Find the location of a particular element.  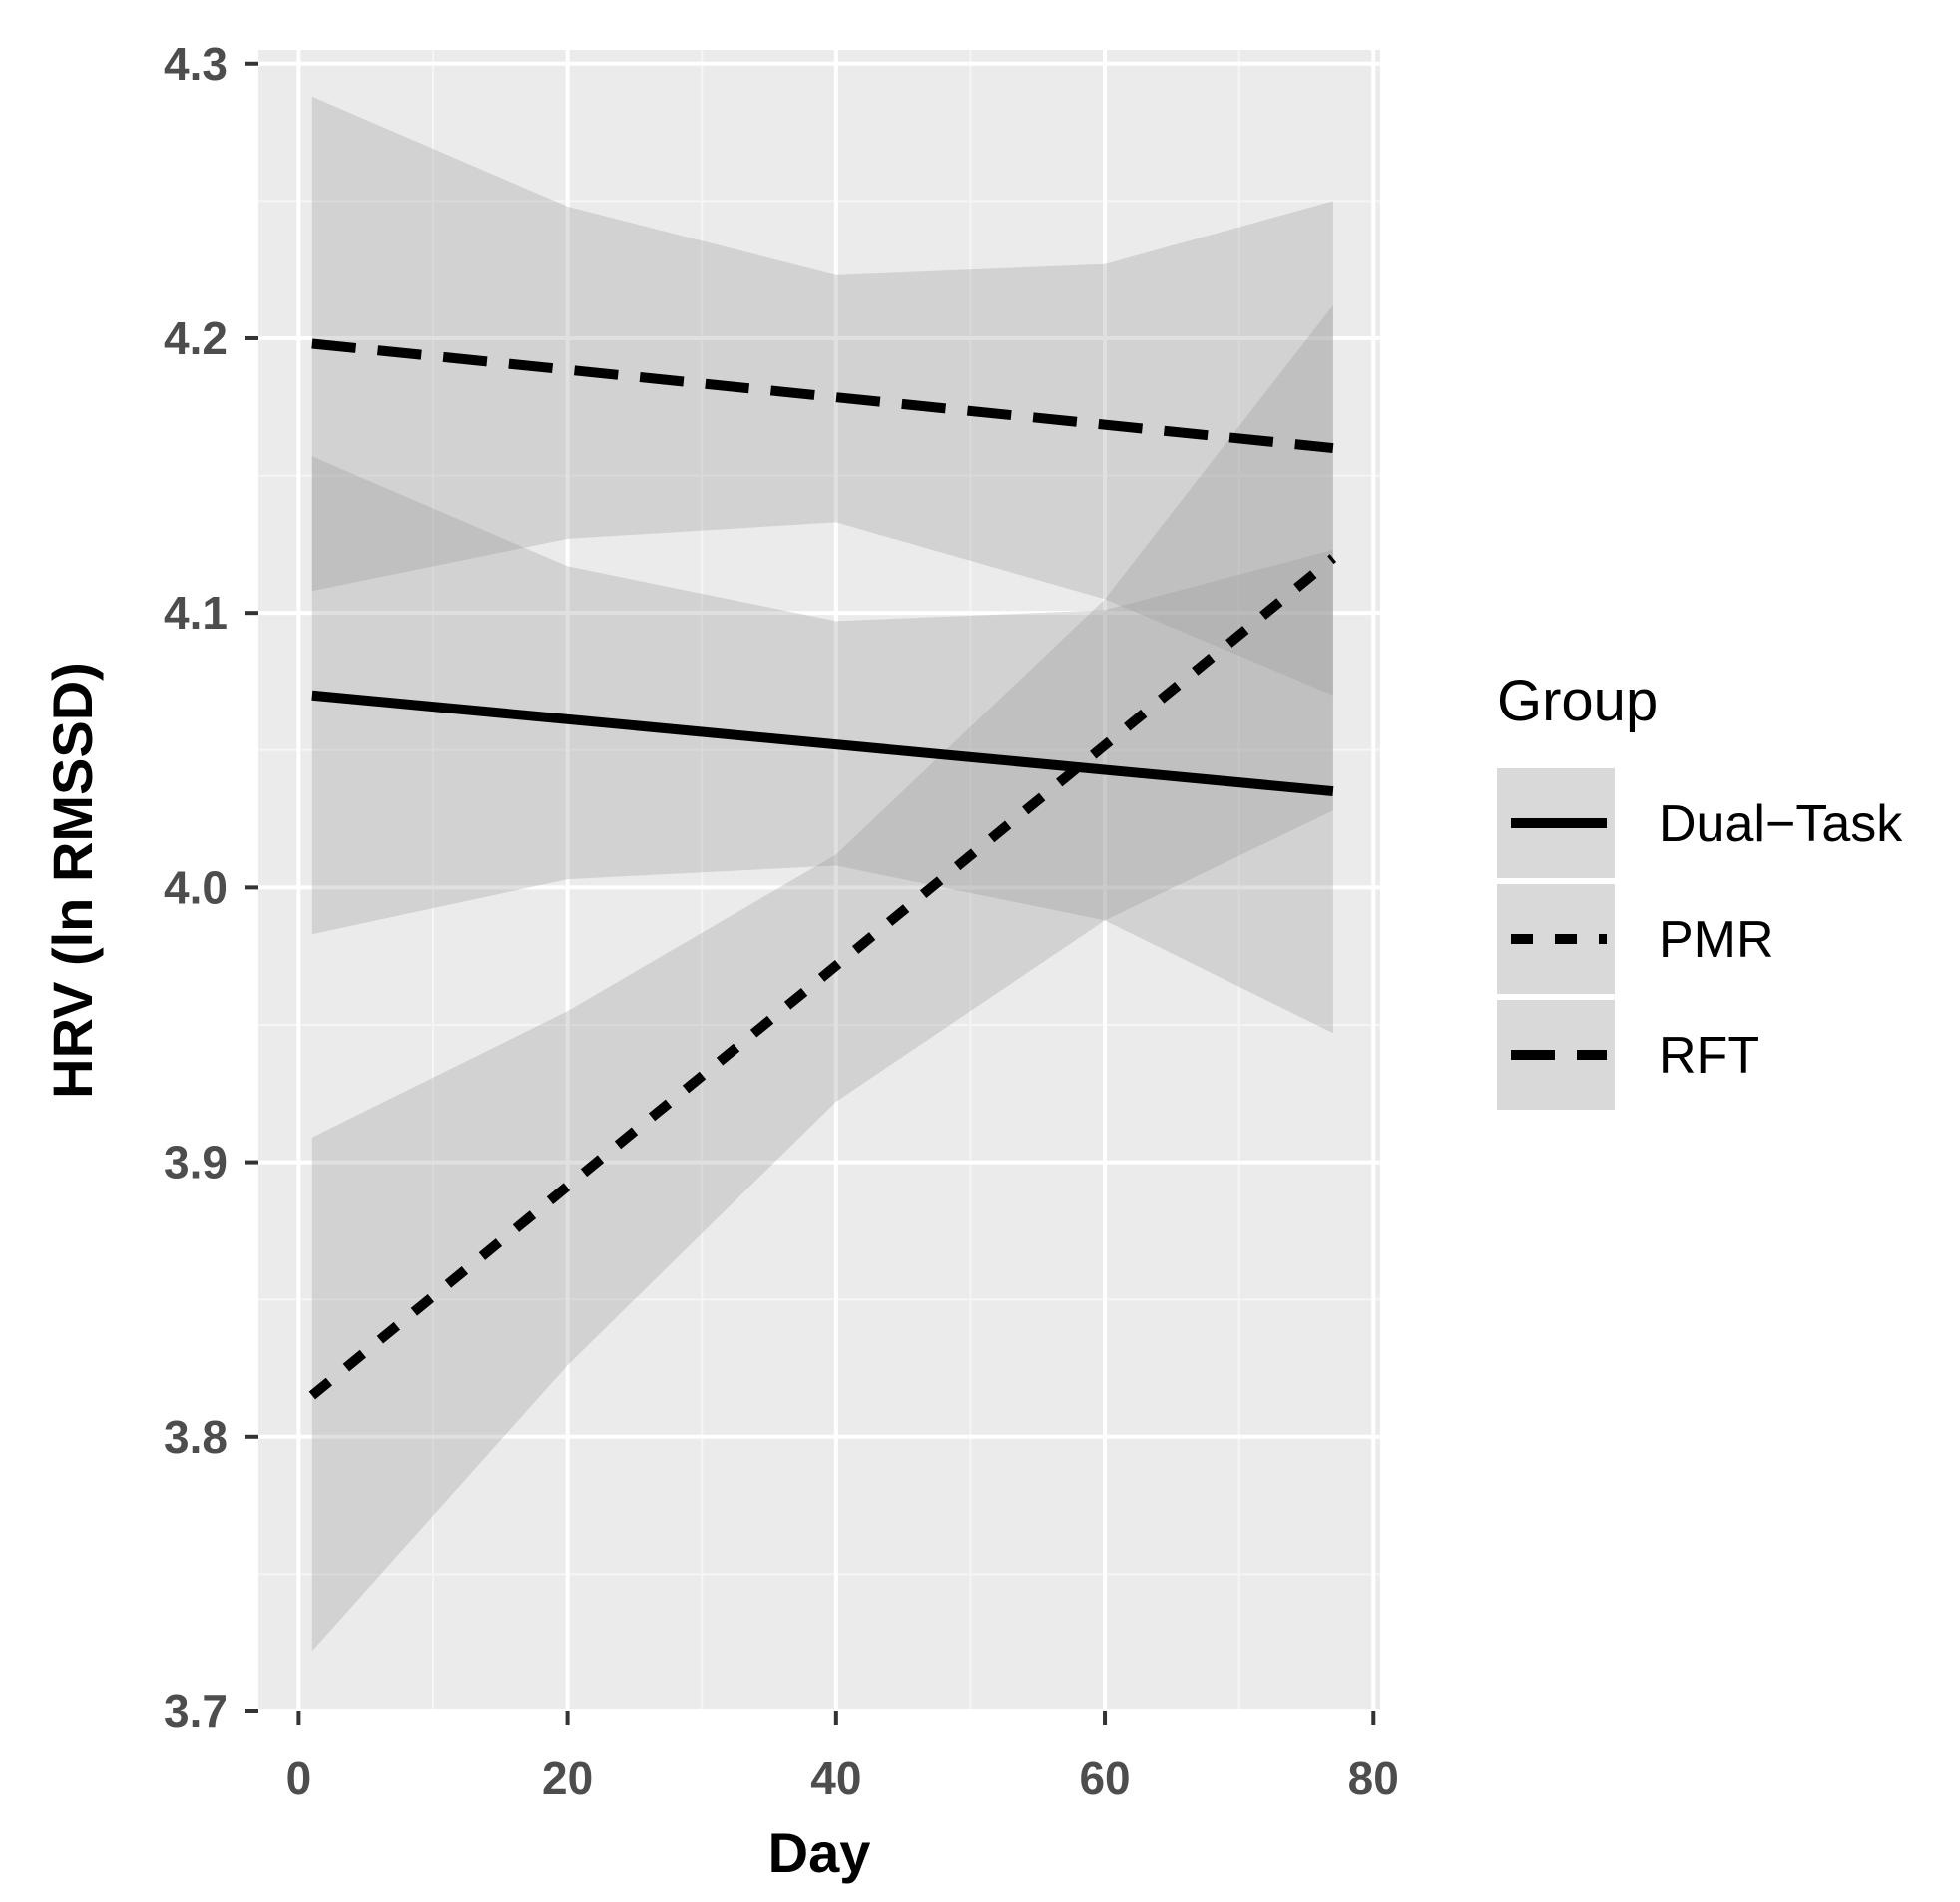

legend-title: Group is located at coordinates (1577, 701).